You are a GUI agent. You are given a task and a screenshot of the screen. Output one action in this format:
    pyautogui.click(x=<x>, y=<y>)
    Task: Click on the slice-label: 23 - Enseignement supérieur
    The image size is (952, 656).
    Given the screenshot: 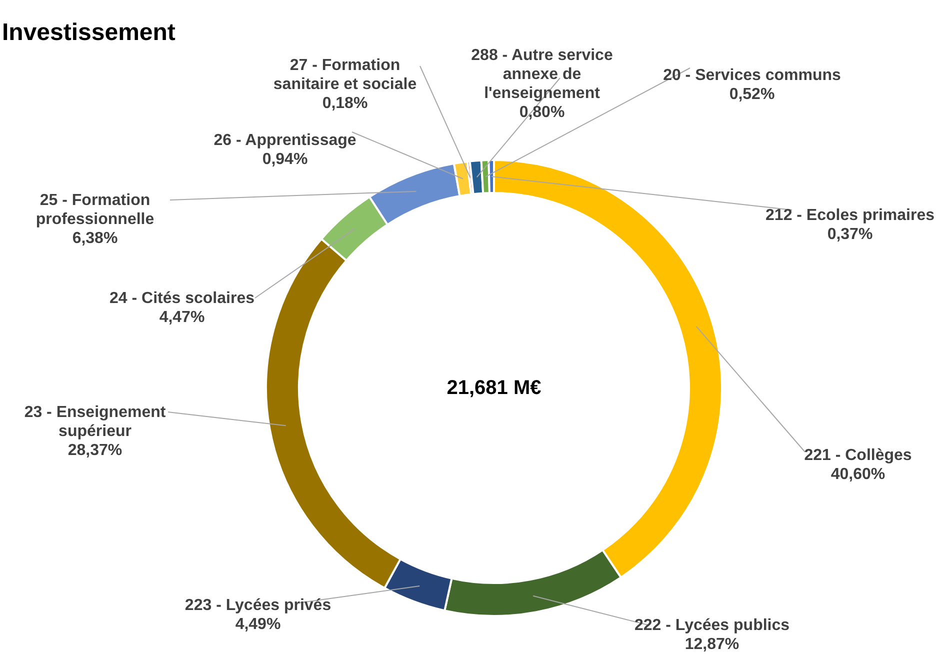 What is the action you would take?
    pyautogui.click(x=95, y=422)
    